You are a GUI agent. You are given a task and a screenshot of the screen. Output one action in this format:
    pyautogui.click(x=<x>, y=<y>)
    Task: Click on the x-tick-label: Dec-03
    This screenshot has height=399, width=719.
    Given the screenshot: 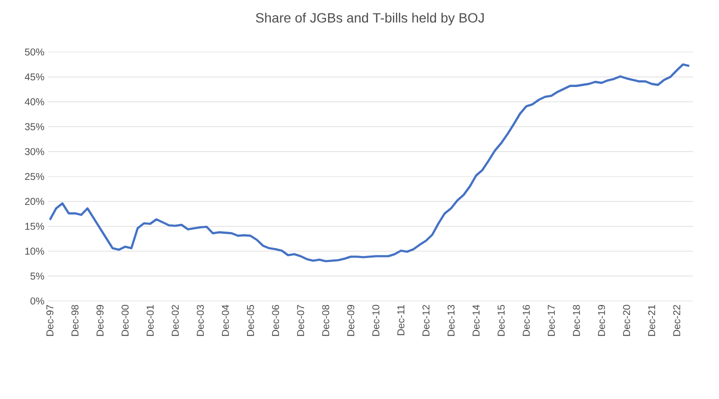 What is the action you would take?
    pyautogui.click(x=200, y=320)
    